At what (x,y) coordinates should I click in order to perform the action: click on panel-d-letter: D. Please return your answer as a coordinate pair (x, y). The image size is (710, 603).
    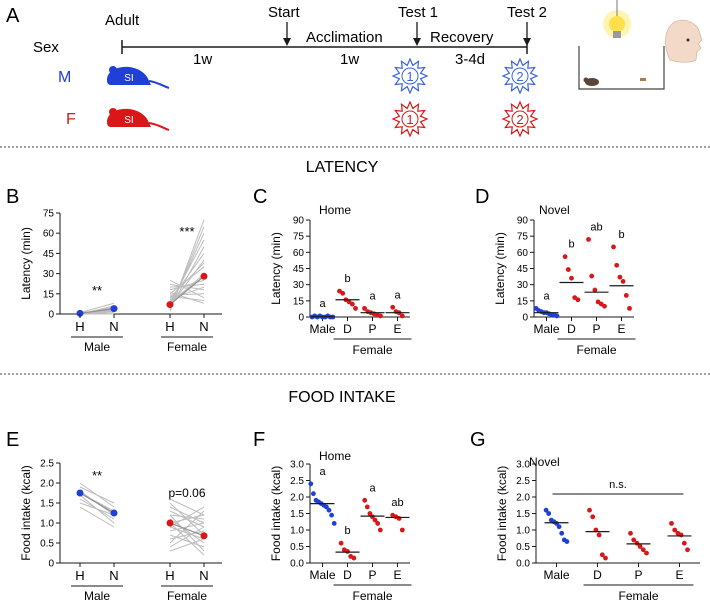
    Looking at the image, I should click on (482, 197).